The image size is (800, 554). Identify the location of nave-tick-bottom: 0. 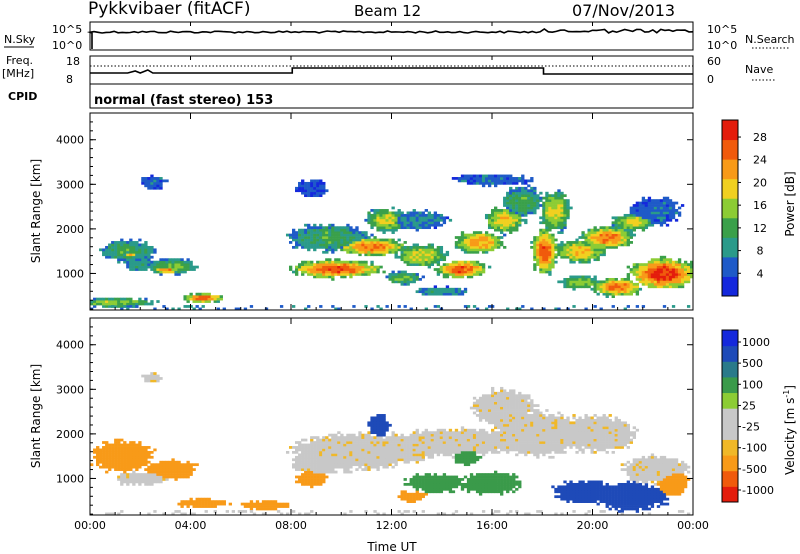
(710, 79).